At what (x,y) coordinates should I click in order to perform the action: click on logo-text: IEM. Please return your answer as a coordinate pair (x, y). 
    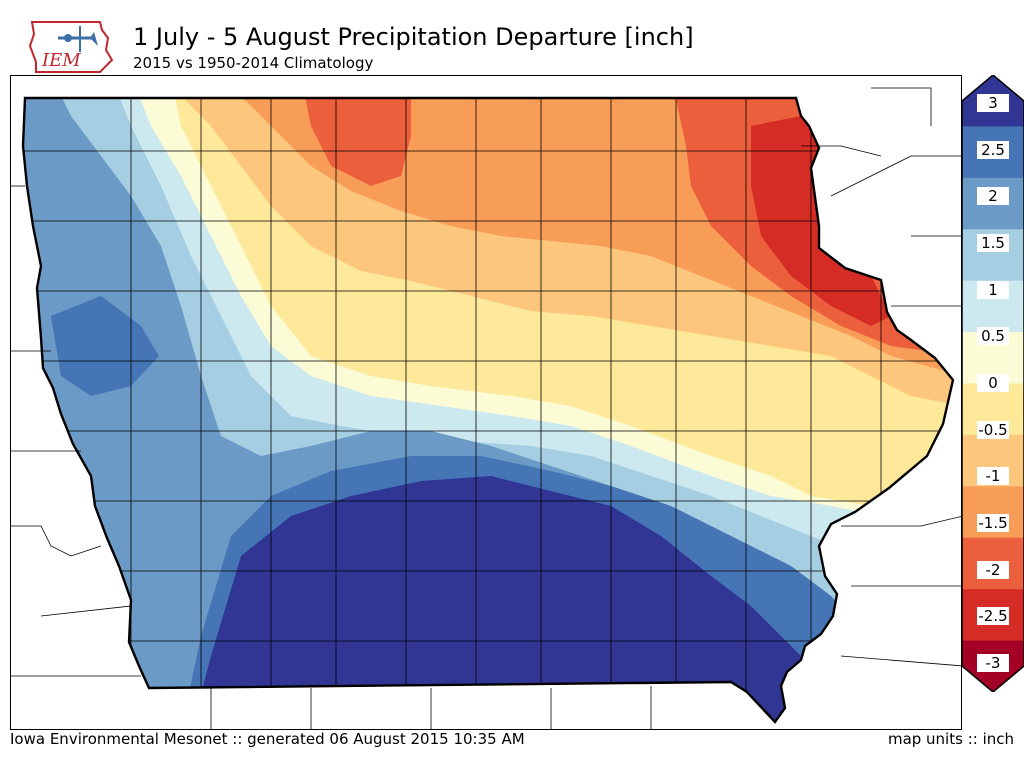
    Looking at the image, I should click on (61, 60).